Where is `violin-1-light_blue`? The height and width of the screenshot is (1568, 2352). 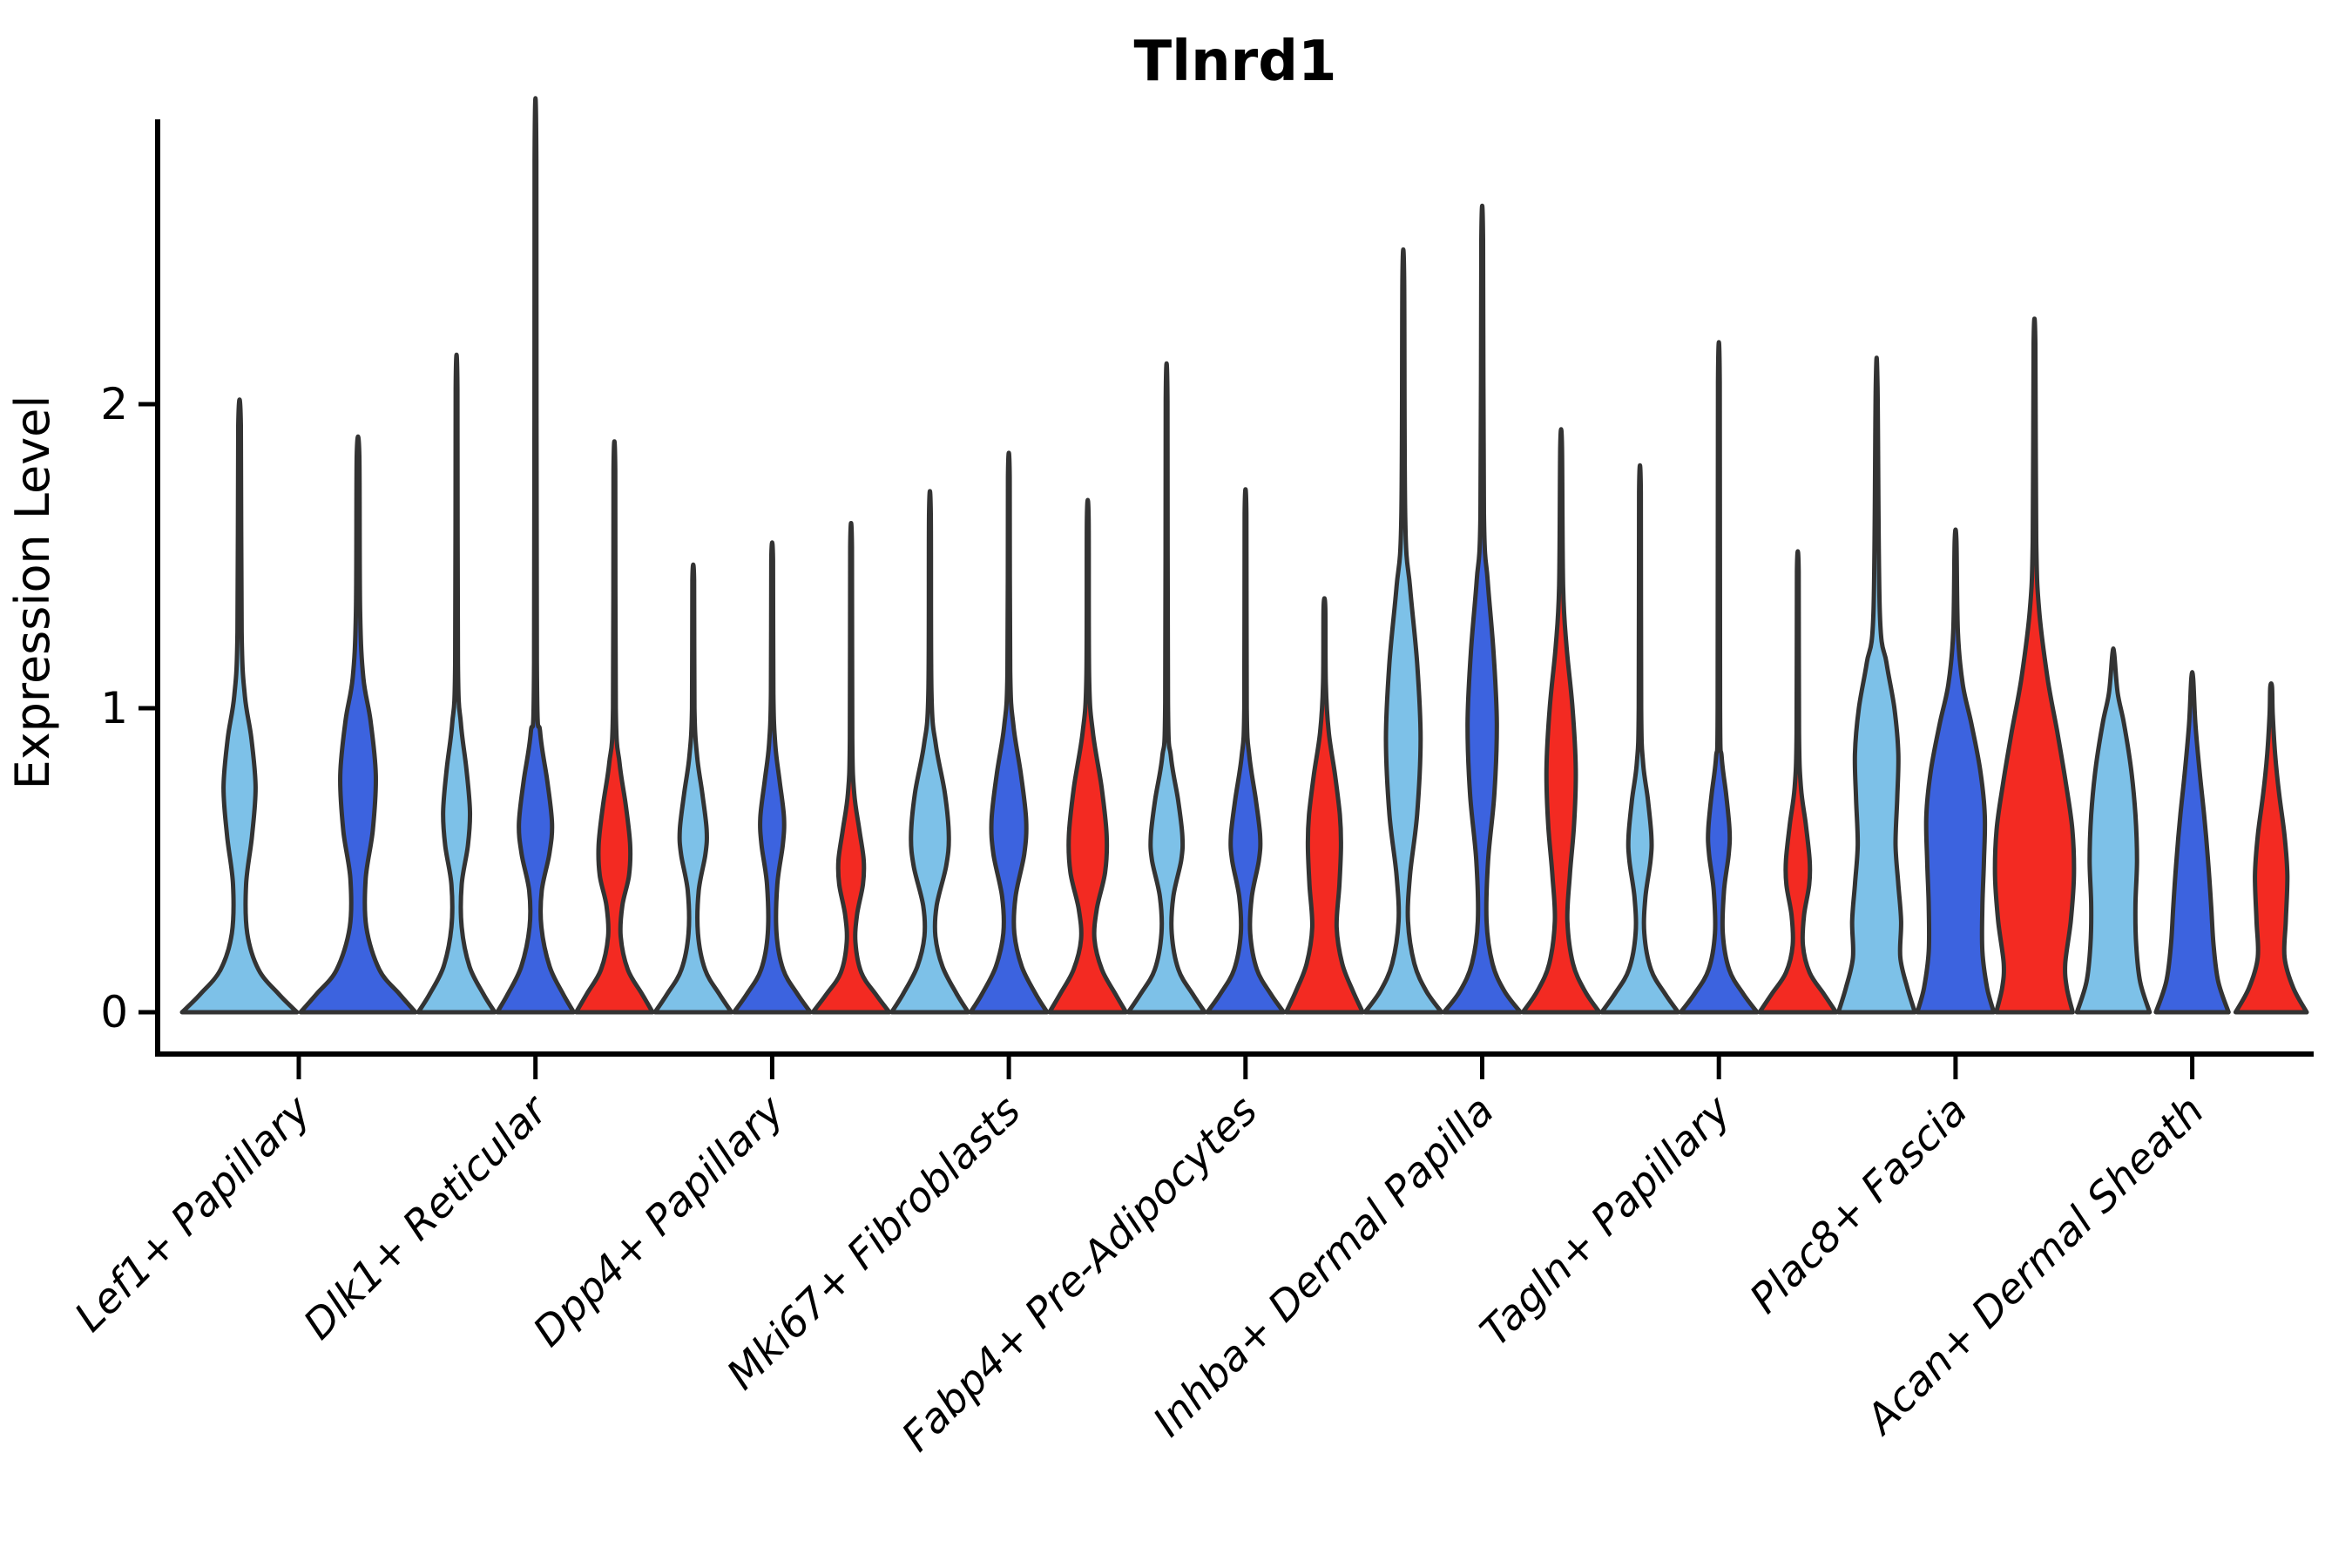 violin-1-light_blue is located at coordinates (456, 684).